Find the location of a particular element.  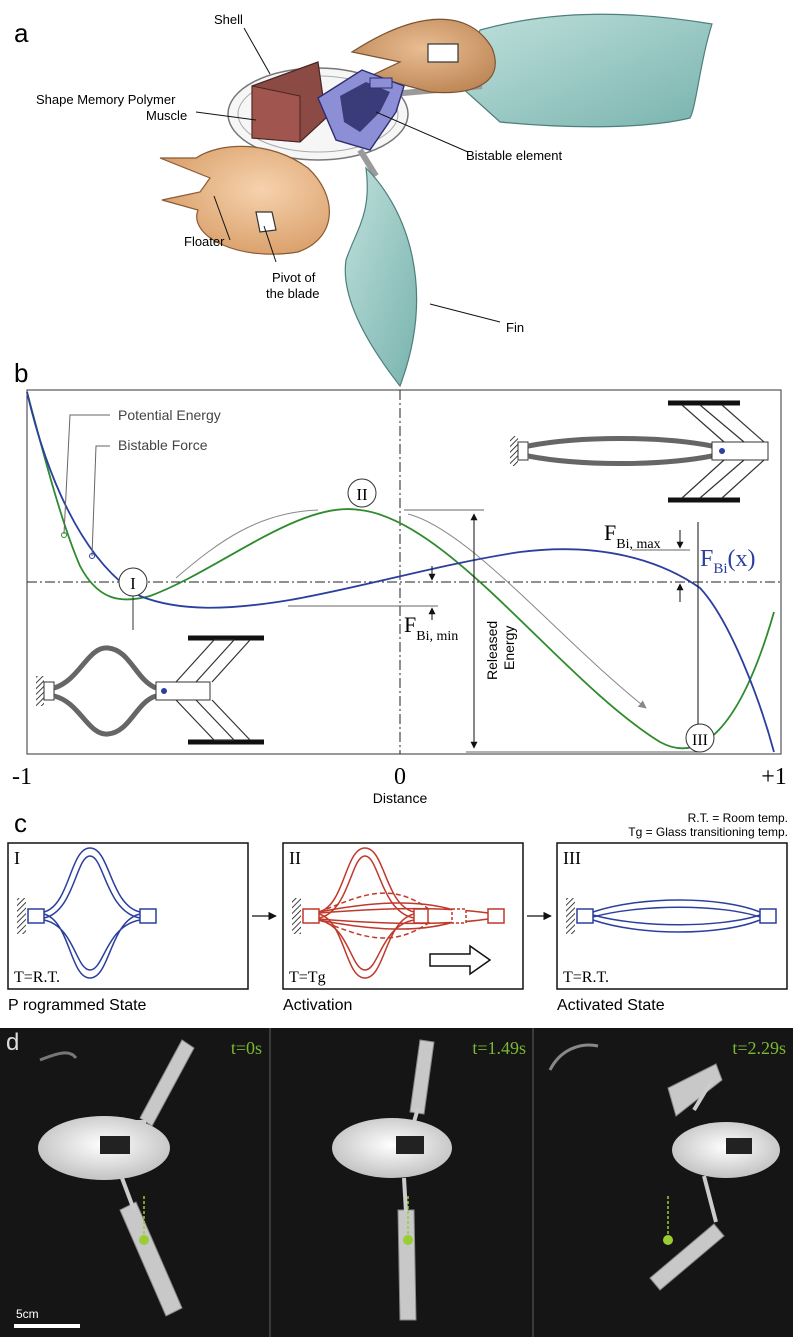

callout-bistable: Bistable element is located at coordinates (514, 155).